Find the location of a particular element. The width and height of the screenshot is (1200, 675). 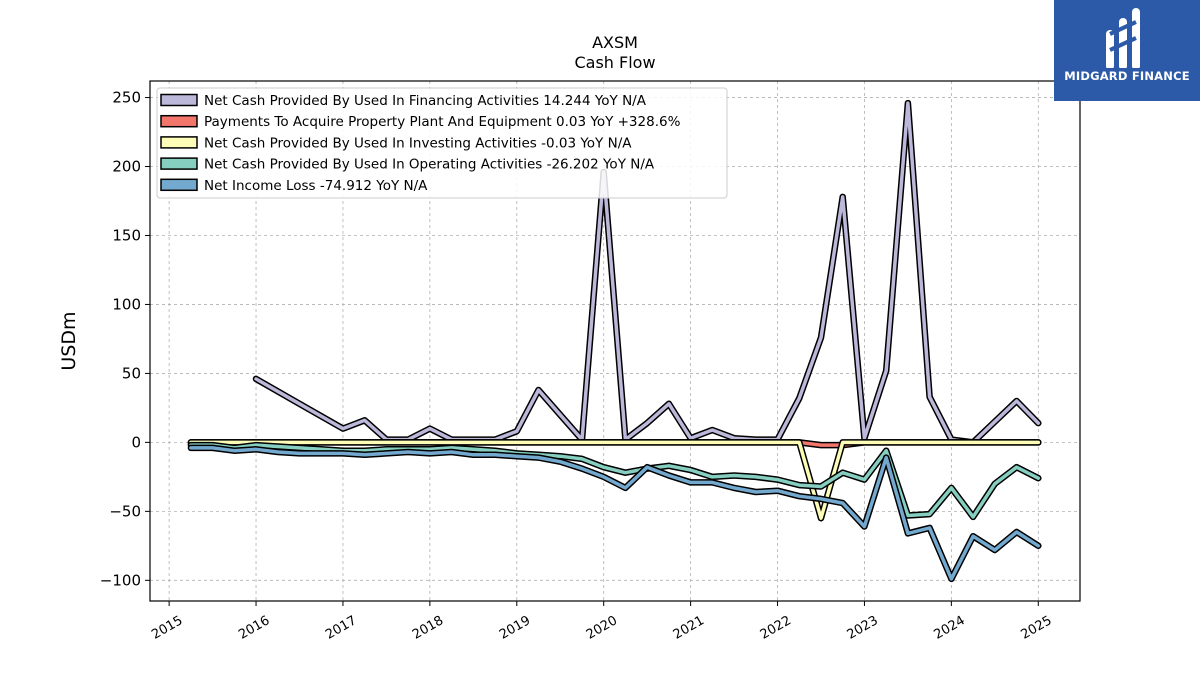

y-tick-label: 0 is located at coordinates (136, 442).